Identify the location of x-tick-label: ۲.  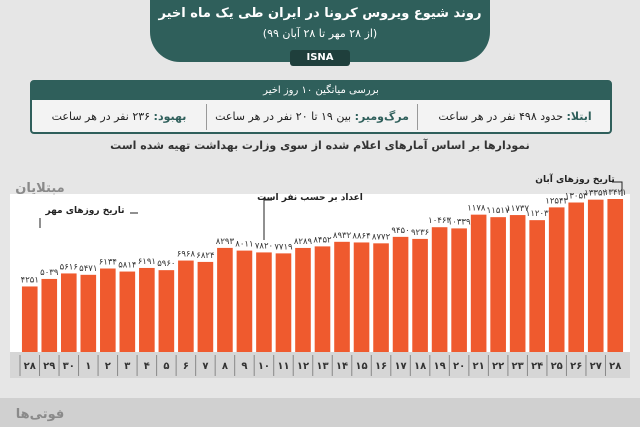
(108, 366).